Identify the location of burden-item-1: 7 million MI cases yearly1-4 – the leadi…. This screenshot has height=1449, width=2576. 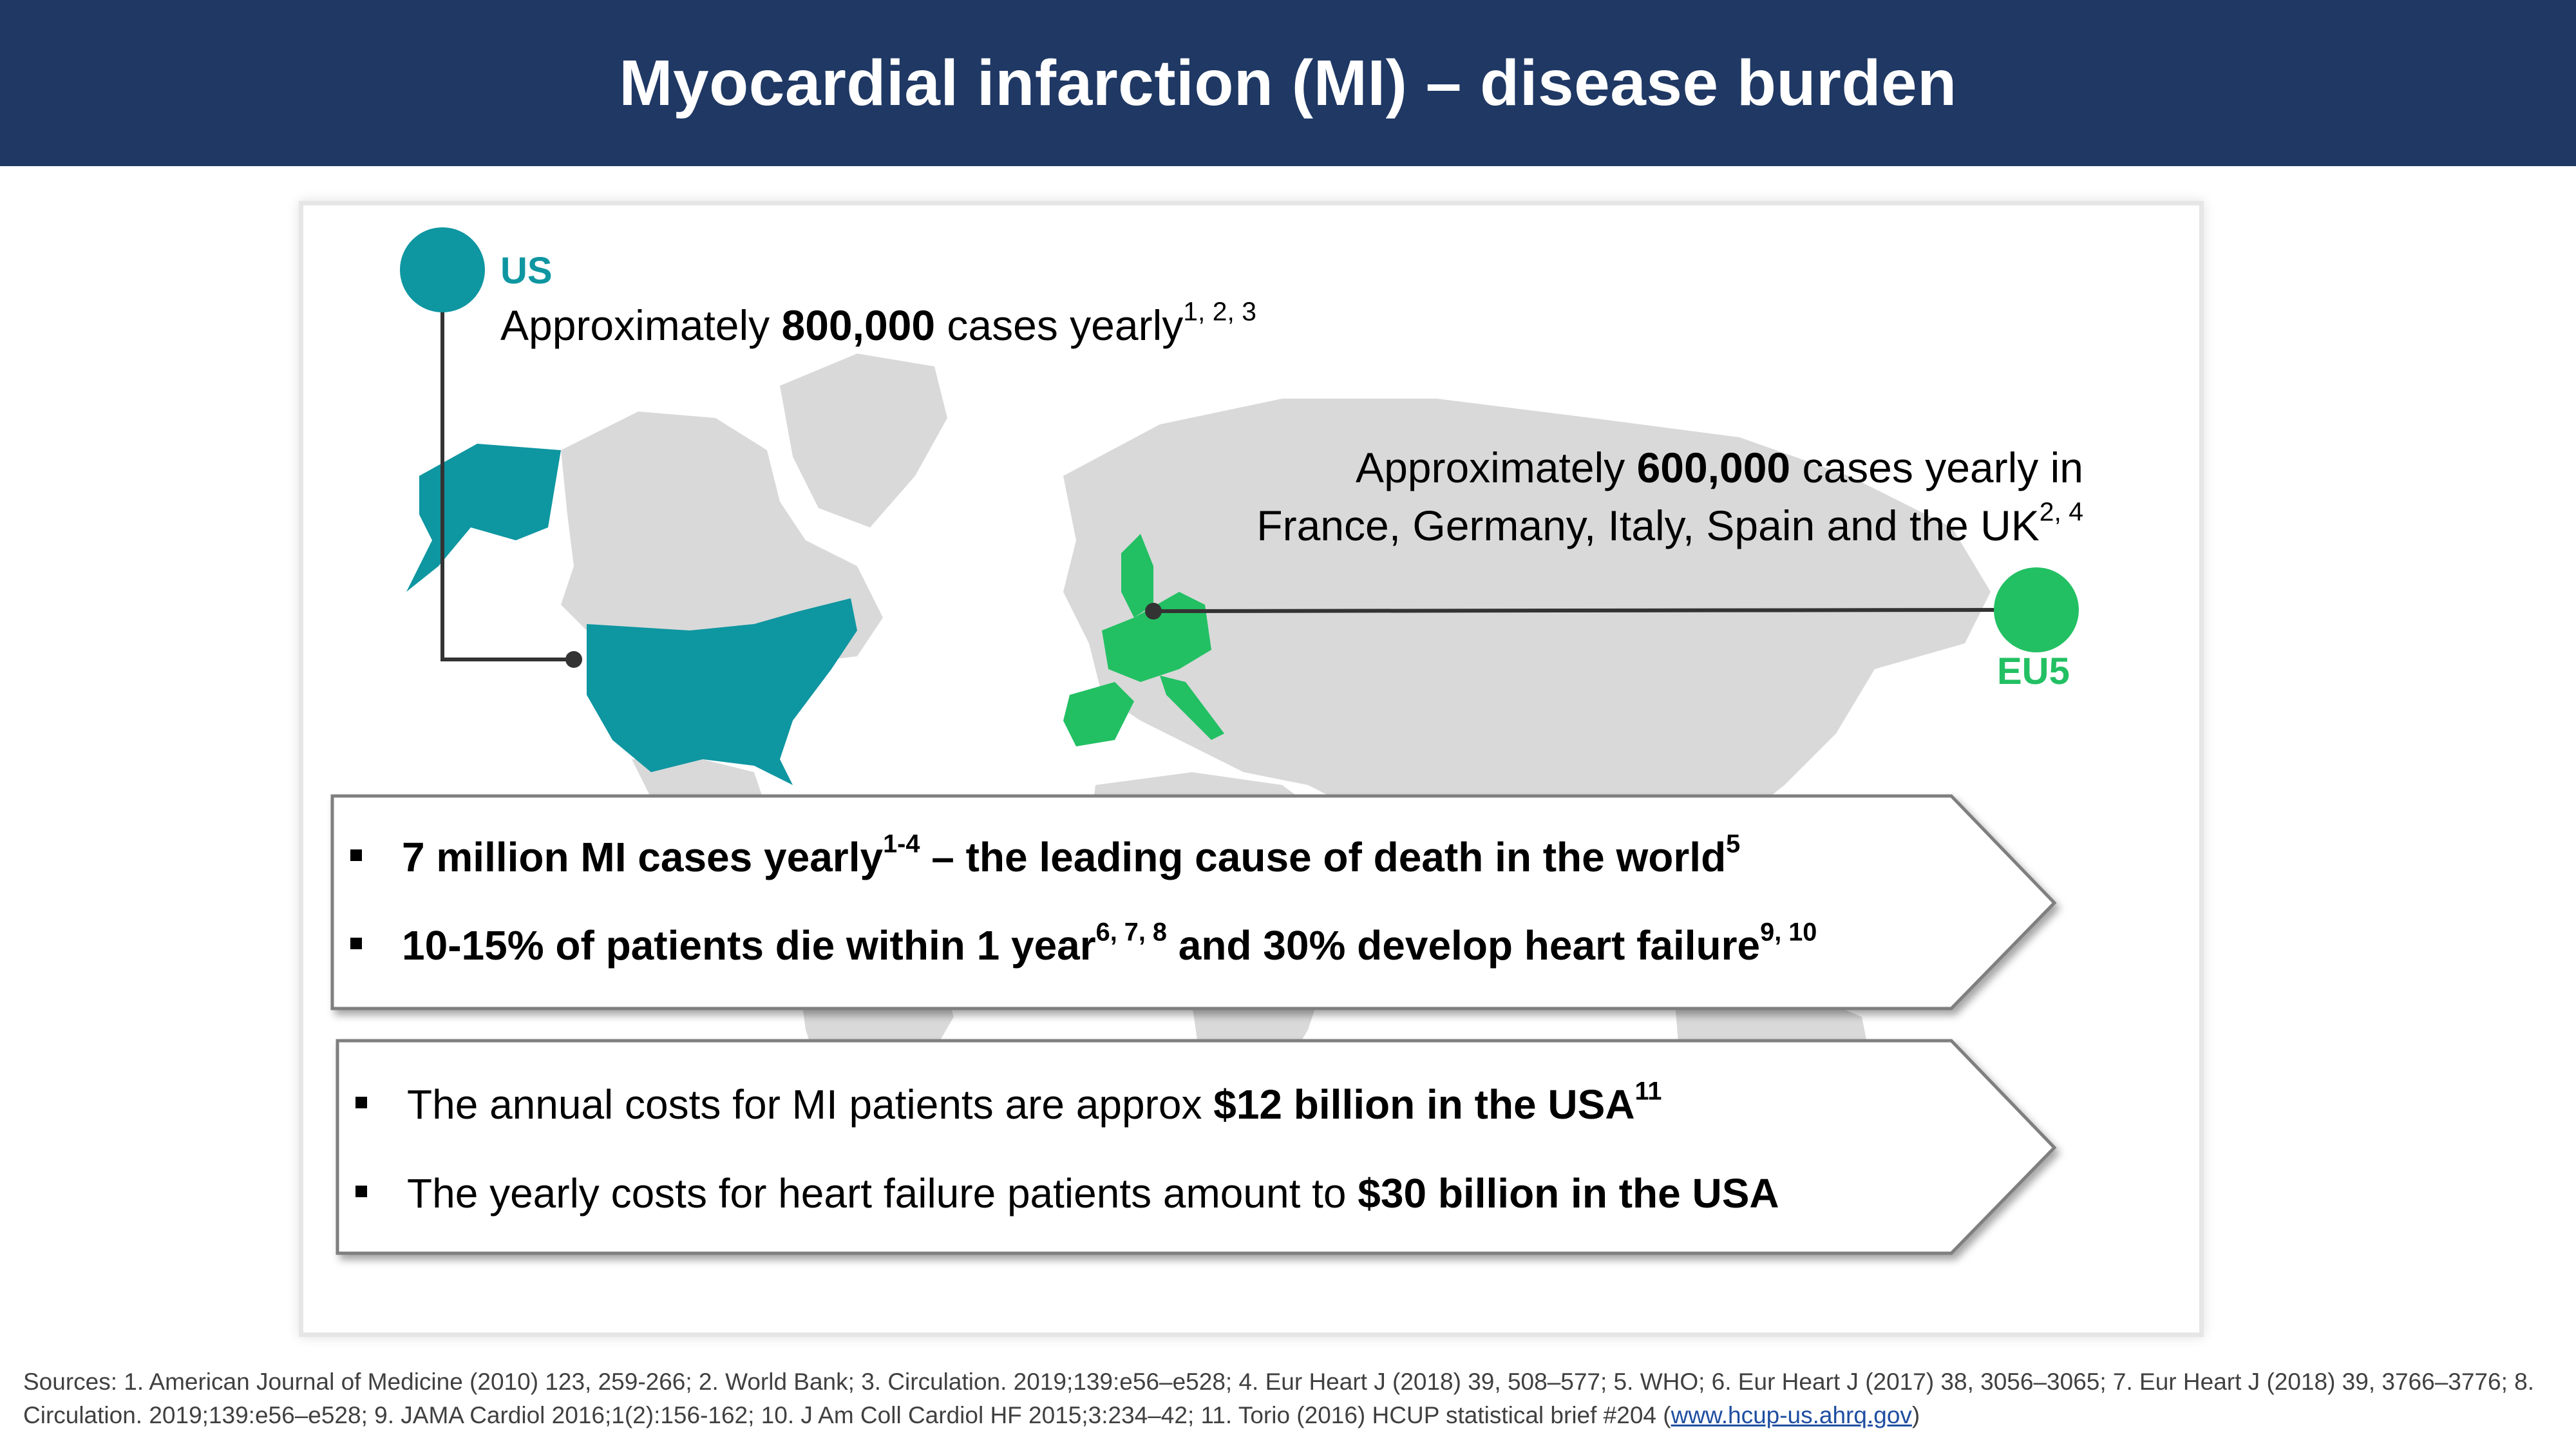
(1045, 856).